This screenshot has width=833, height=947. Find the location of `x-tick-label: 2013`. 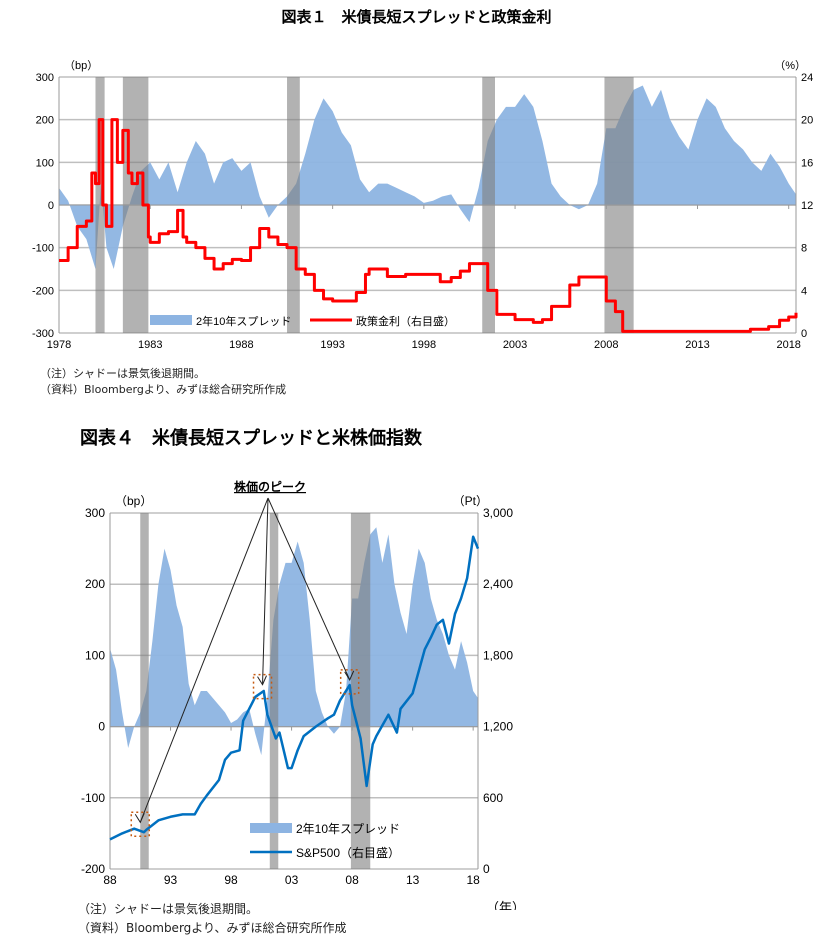

x-tick-label: 2013 is located at coordinates (697, 345).